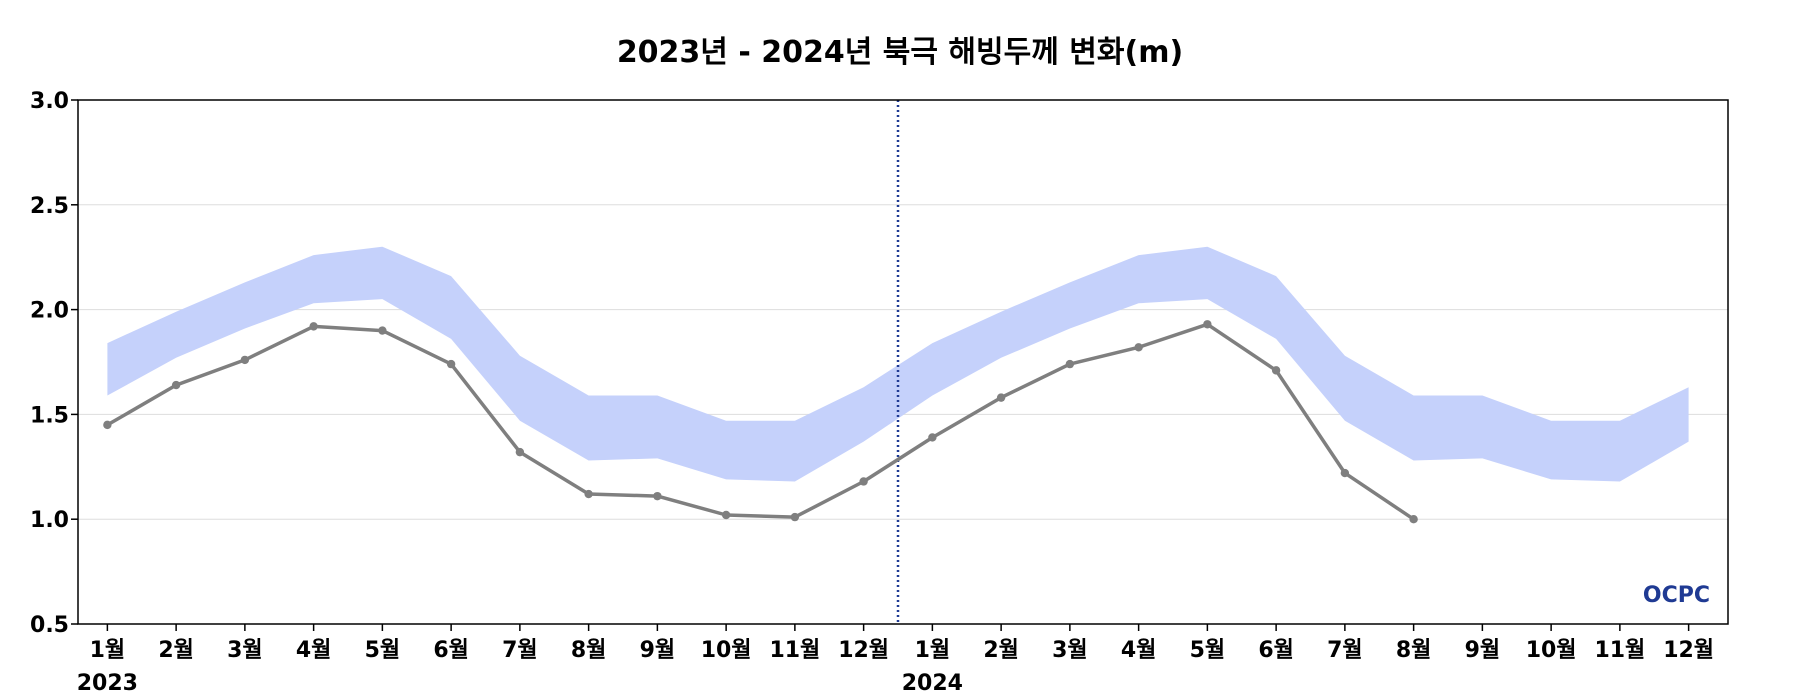 This screenshot has height=700, width=1800. I want to click on year-labels: 2023 2024, so click(520, 683).